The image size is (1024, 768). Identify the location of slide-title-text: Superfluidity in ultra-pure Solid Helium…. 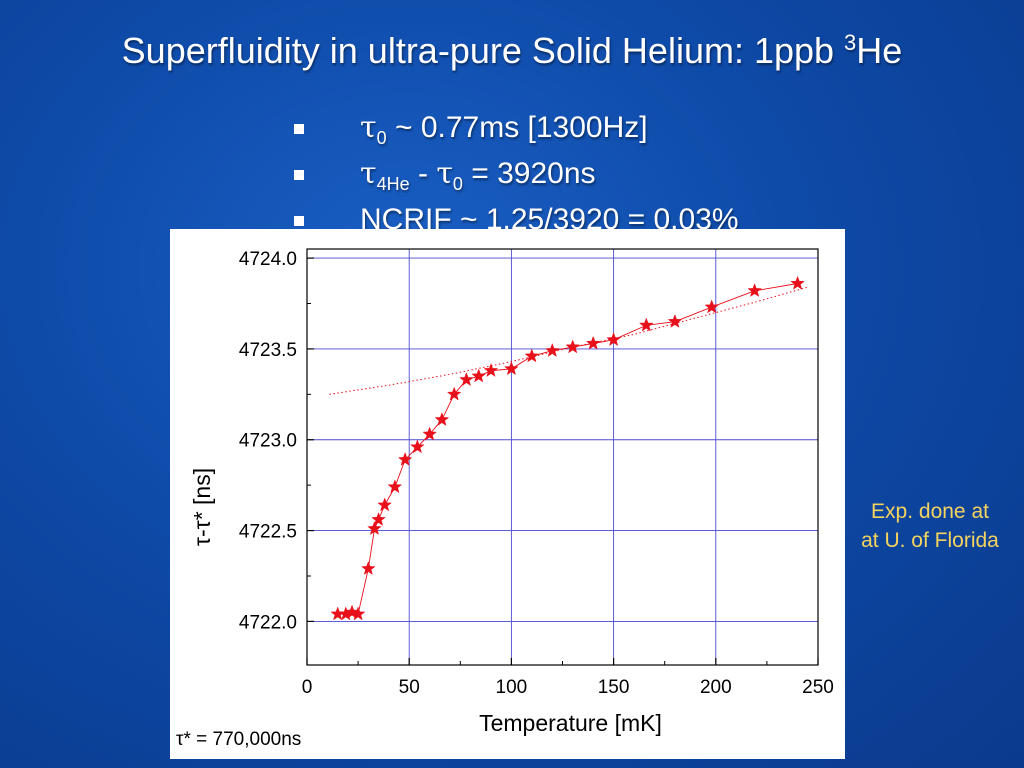
(483, 50).